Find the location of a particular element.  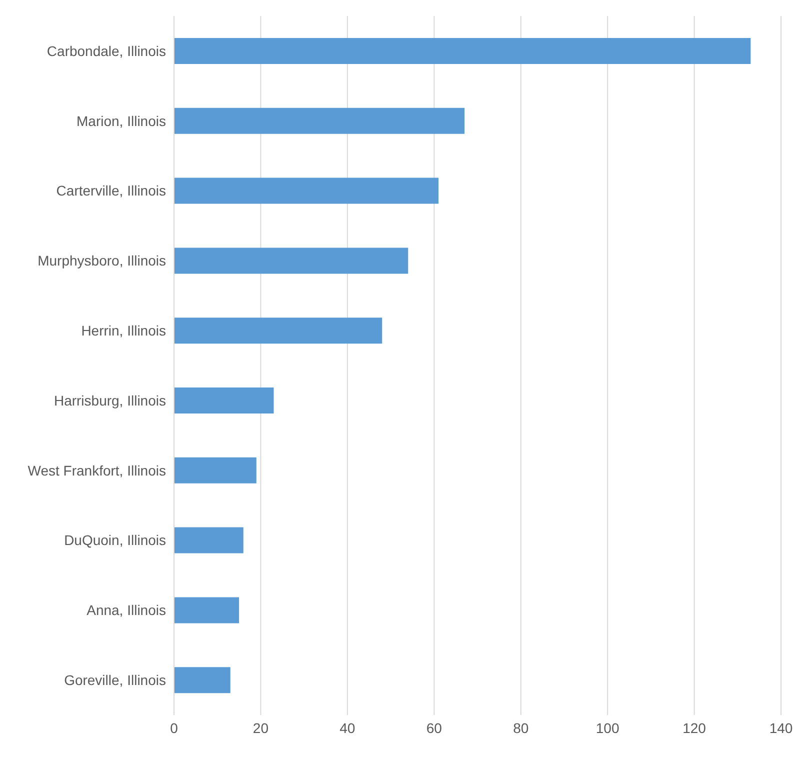

y-tick-label: Carbondale, Illinois is located at coordinates (106, 50).